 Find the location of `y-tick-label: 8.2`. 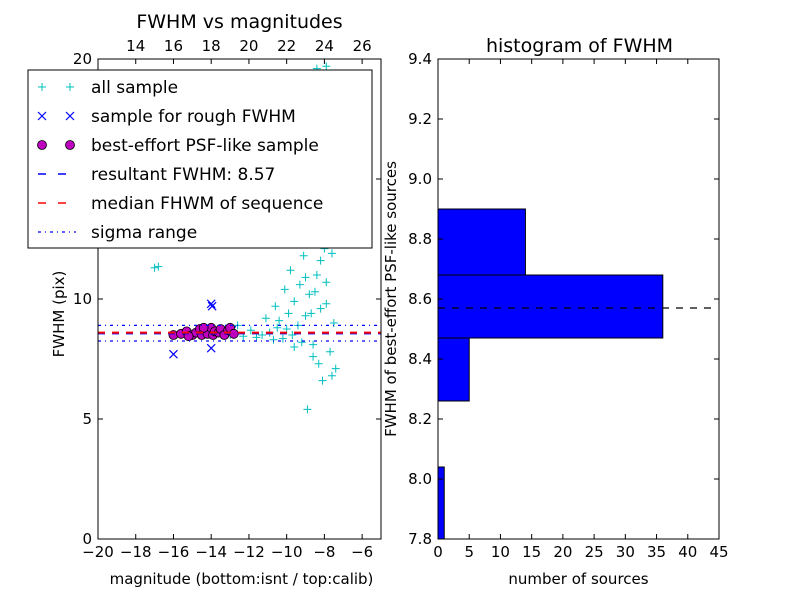

y-tick-label: 8.2 is located at coordinates (420, 419).